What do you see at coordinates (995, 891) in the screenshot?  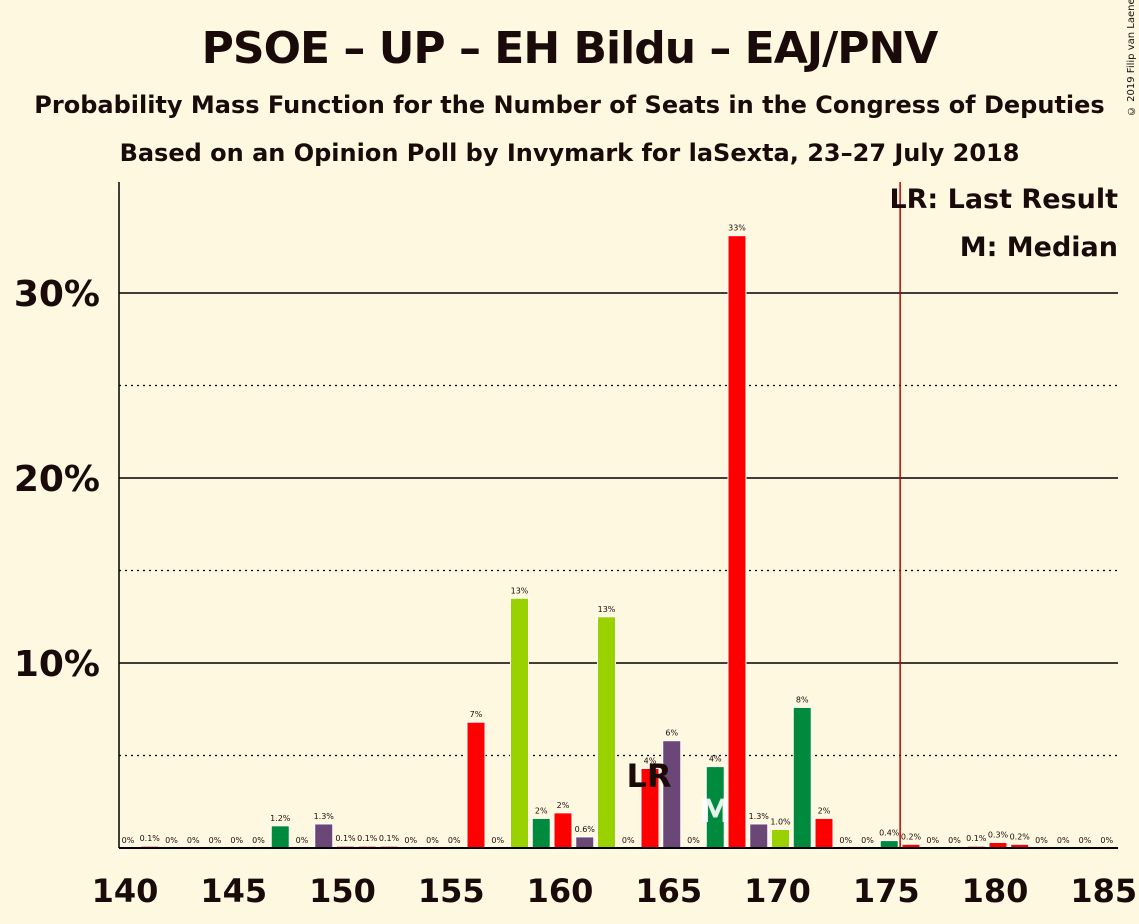 I see `x-tick-label: 180` at bounding box center [995, 891].